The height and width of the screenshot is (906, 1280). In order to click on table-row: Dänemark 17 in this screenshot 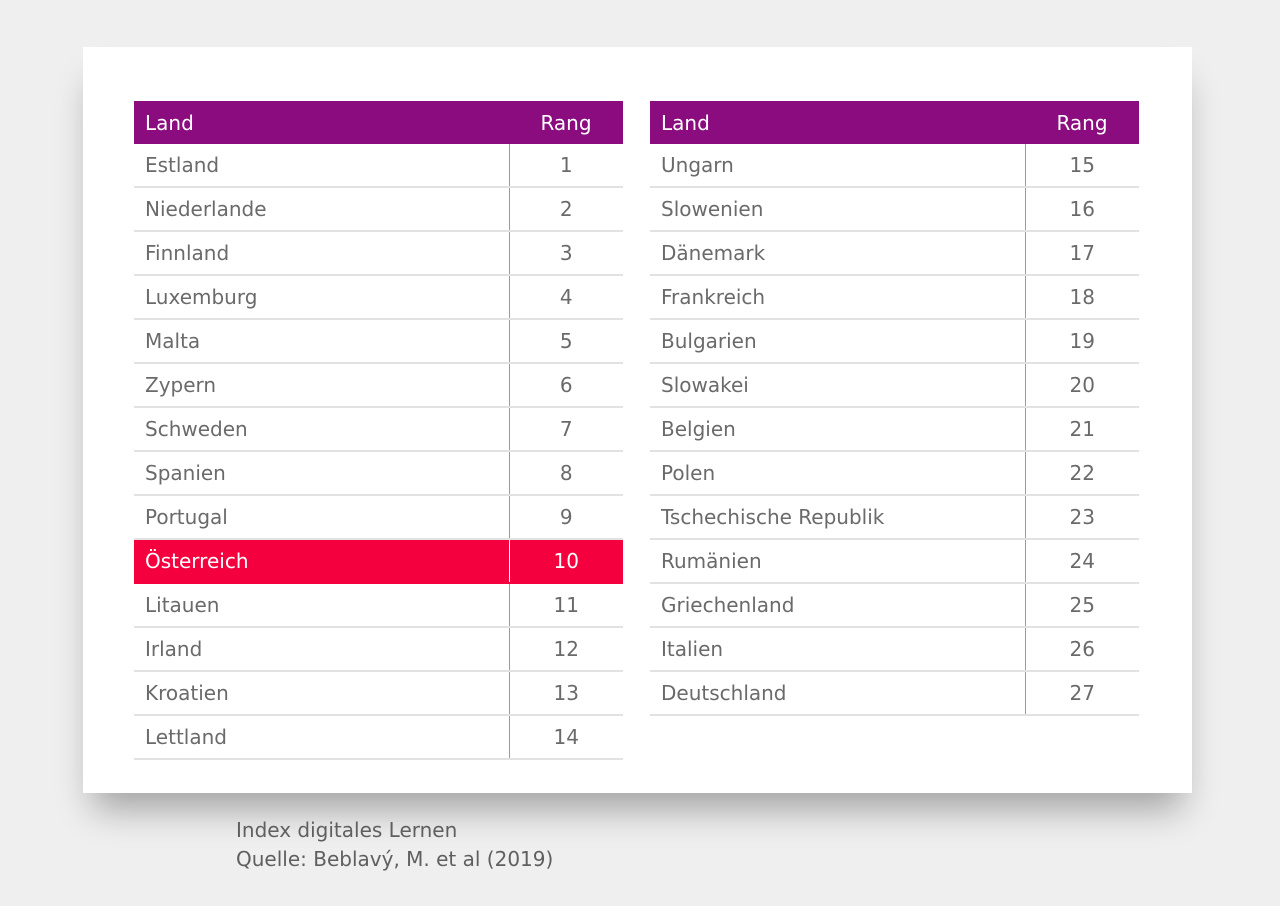, I will do `click(894, 253)`.